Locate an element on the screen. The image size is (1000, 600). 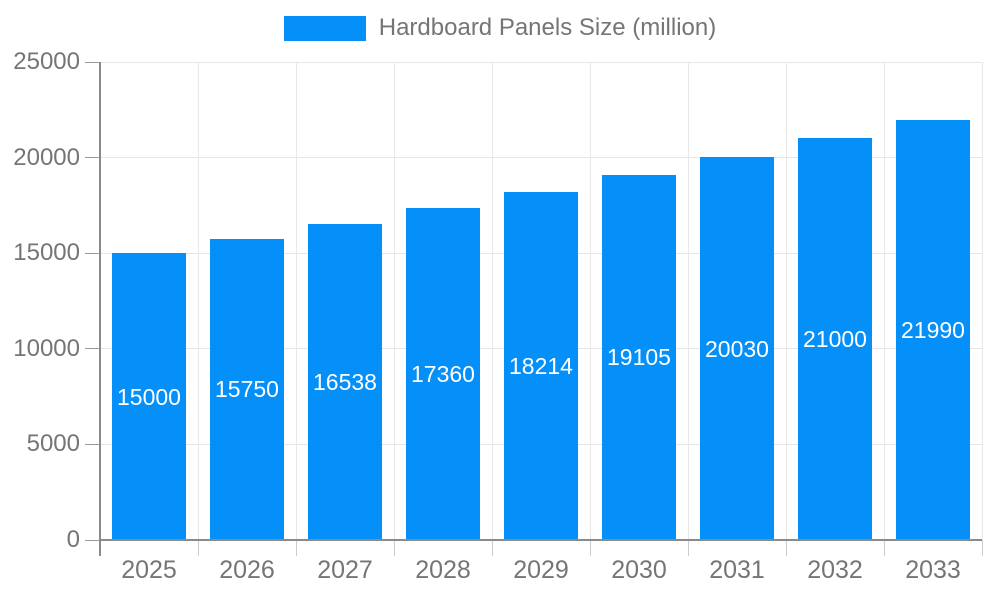
bar-value-label: 17360 is located at coordinates (443, 374).